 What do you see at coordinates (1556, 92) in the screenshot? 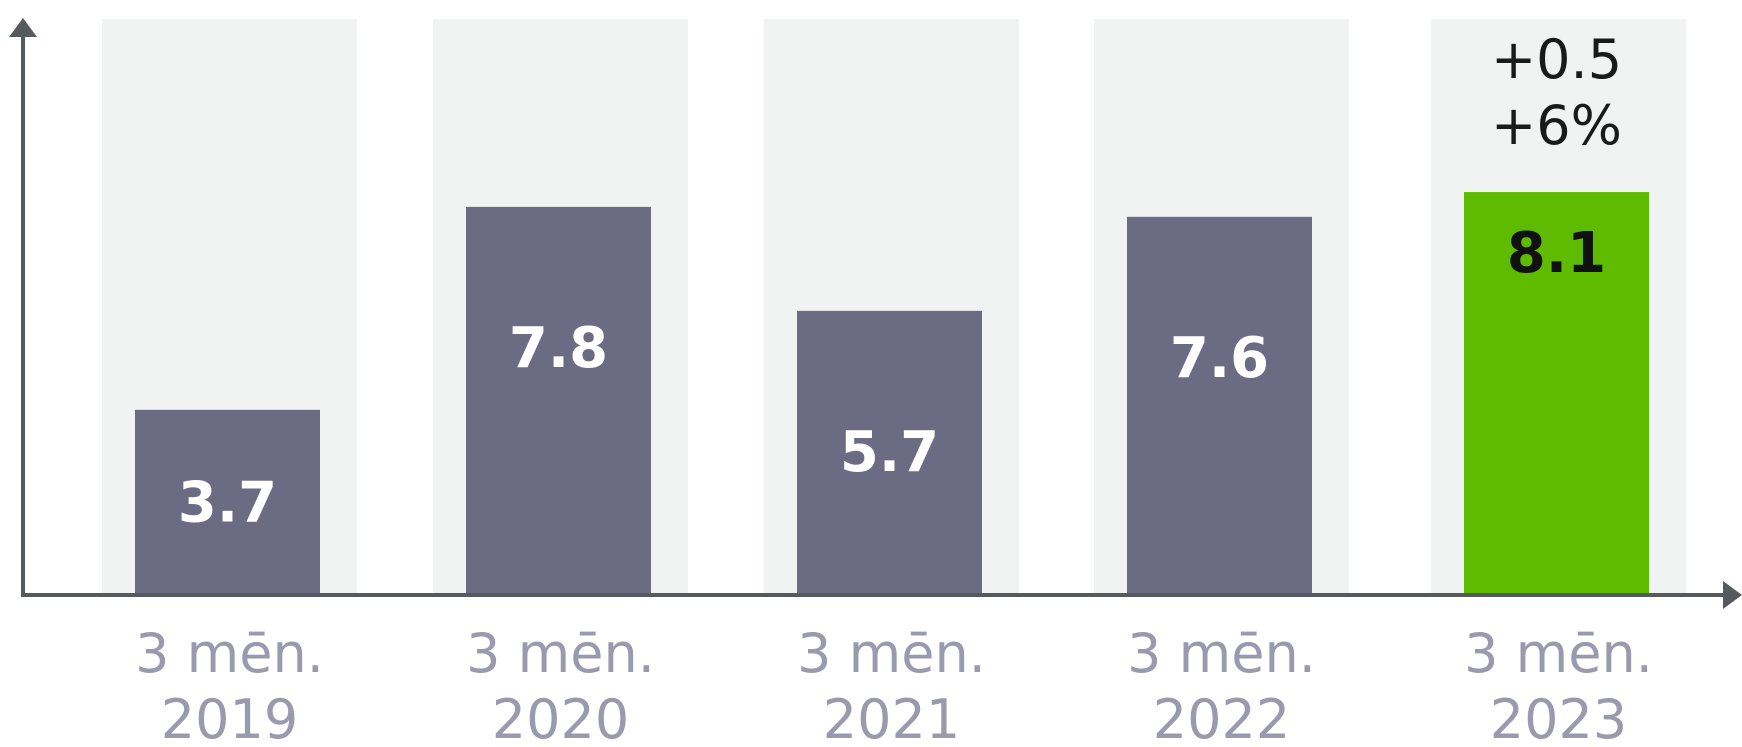
I see `change-annotation: +0.5+6%` at bounding box center [1556, 92].